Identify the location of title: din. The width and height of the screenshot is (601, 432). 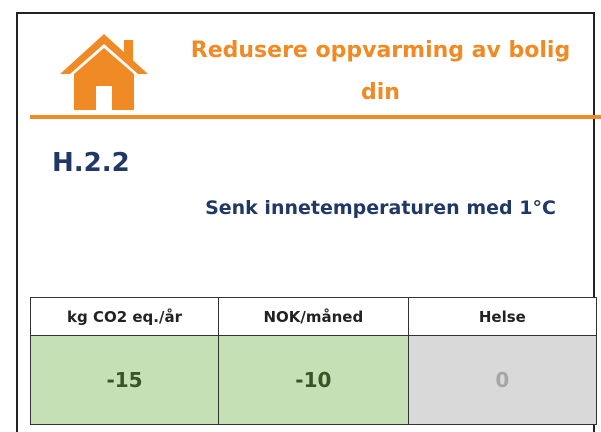
(380, 92).